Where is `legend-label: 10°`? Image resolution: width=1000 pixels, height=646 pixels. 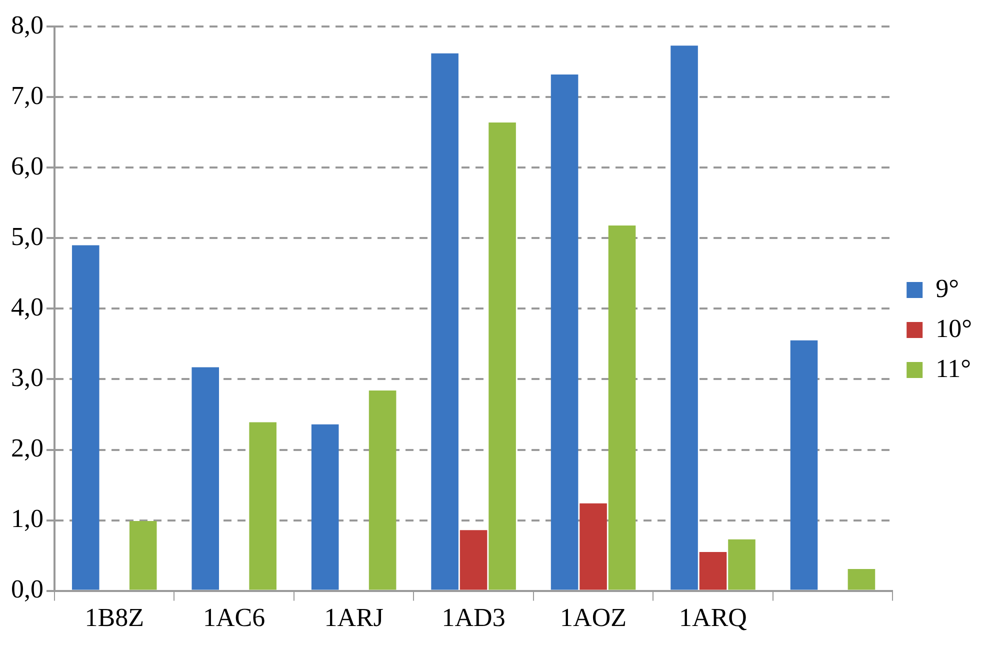
legend-label: 10° is located at coordinates (954, 328).